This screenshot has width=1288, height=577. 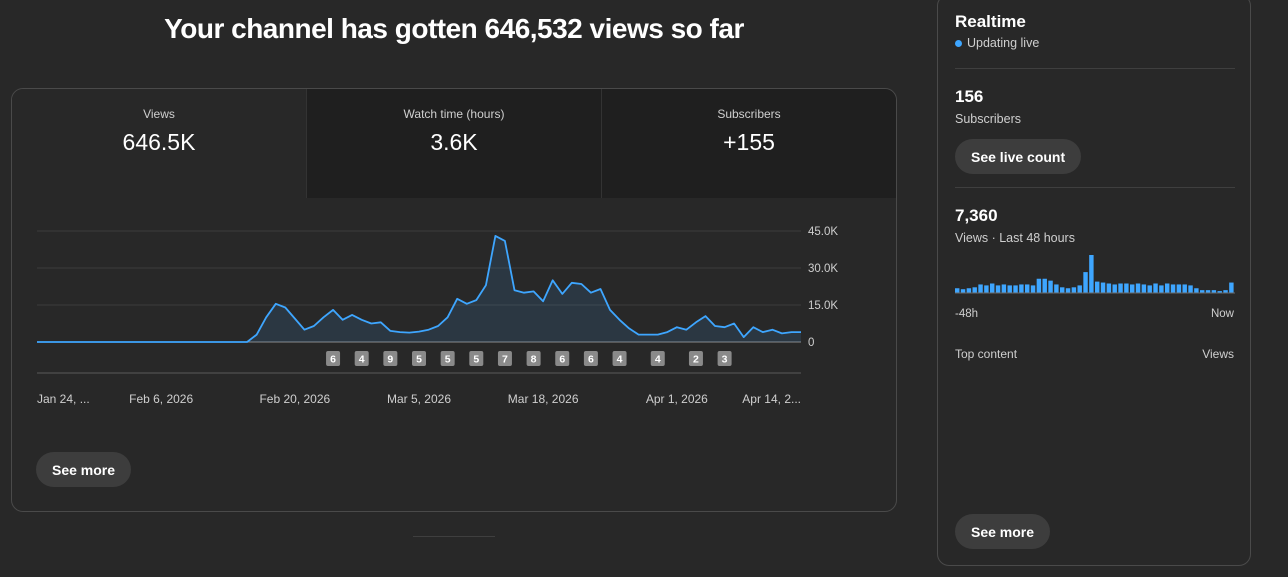 I want to click on x-tick-label: Mar 5, 2026, so click(x=419, y=399).